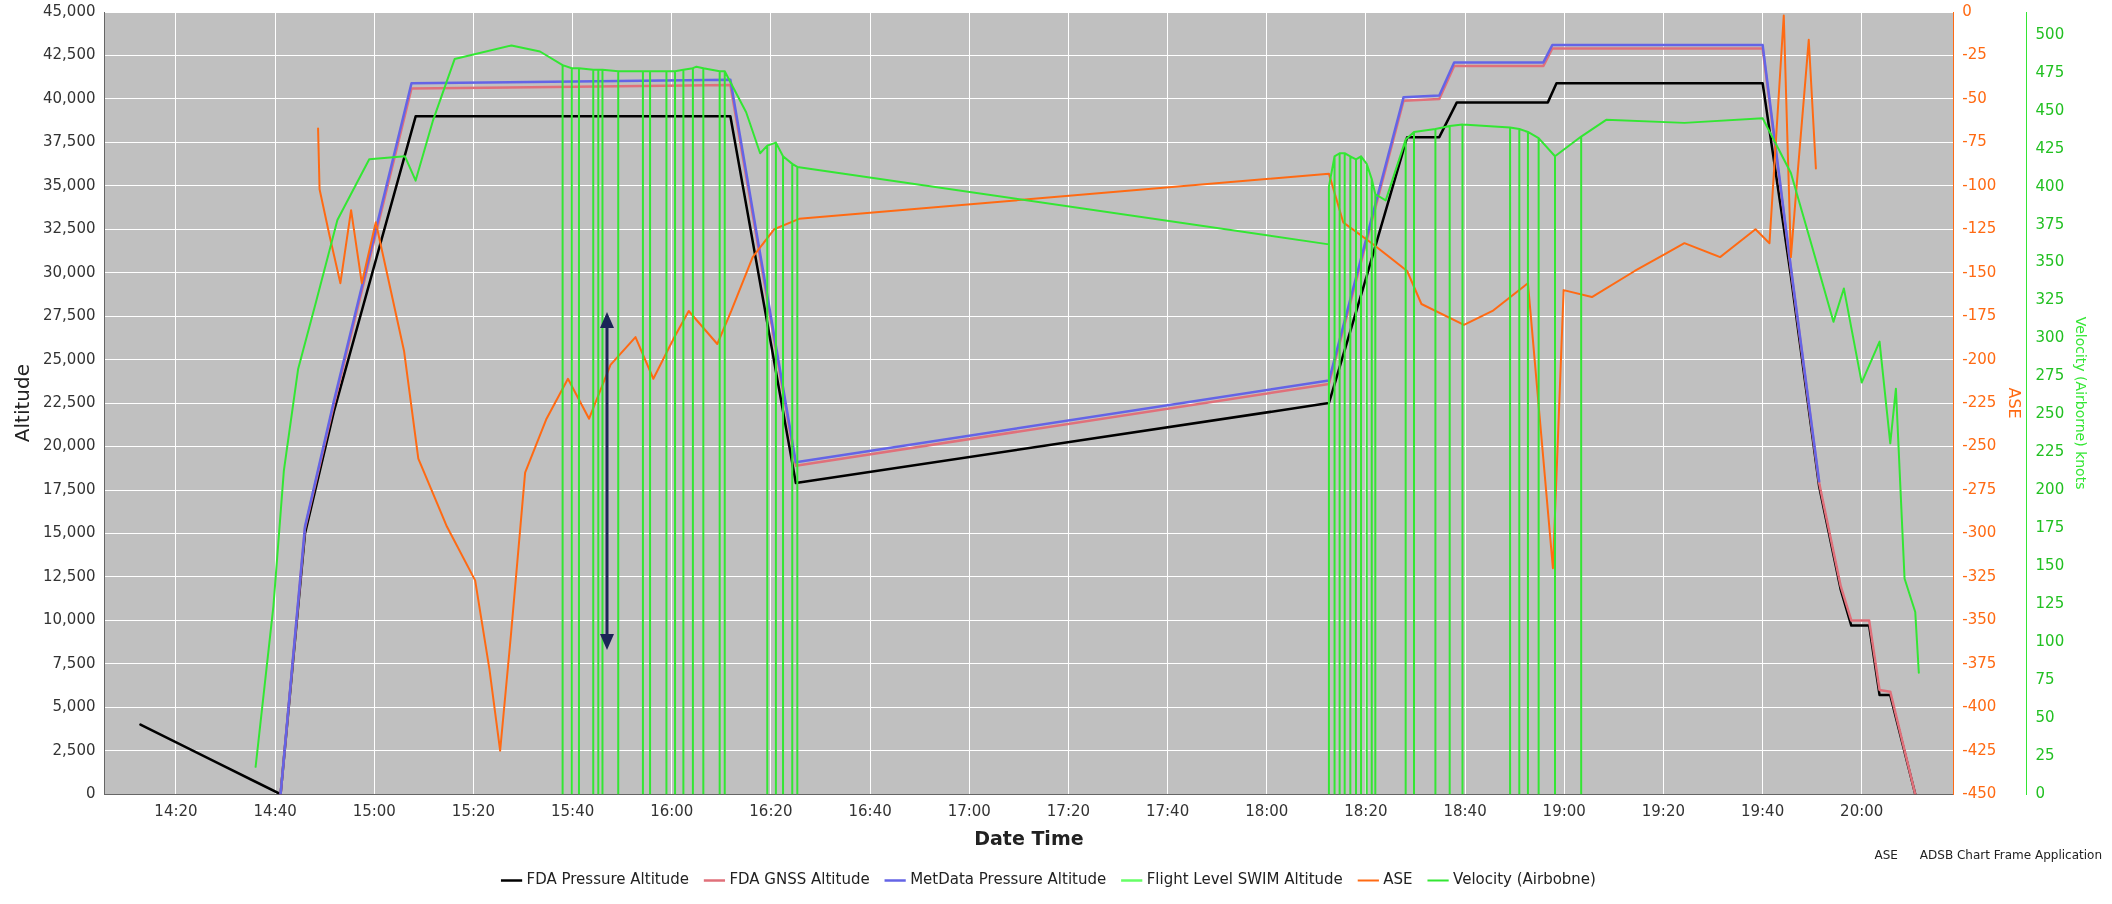  What do you see at coordinates (1979, 662) in the screenshot?
I see `y2-tick-label: -375` at bounding box center [1979, 662].